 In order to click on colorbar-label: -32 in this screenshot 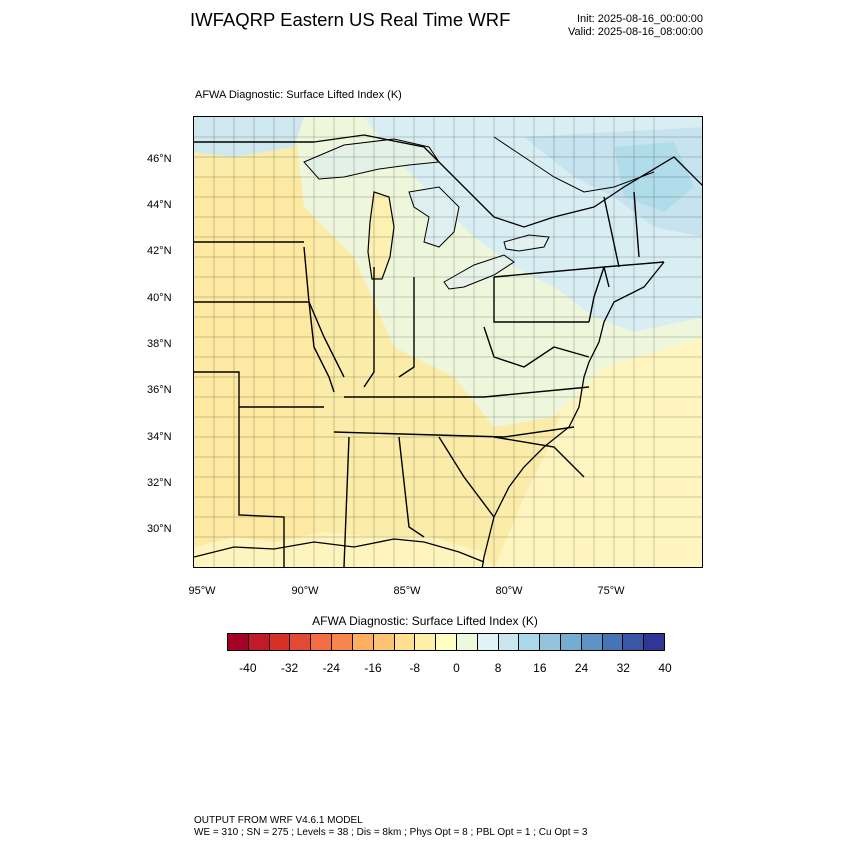, I will do `click(289, 668)`.